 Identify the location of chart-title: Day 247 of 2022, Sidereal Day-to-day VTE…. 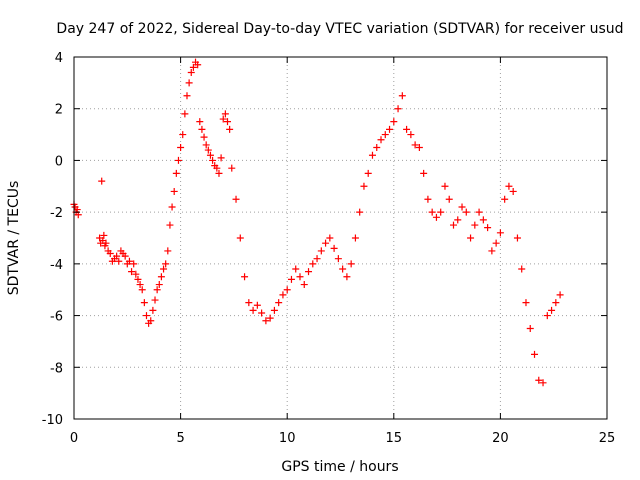
(339, 29).